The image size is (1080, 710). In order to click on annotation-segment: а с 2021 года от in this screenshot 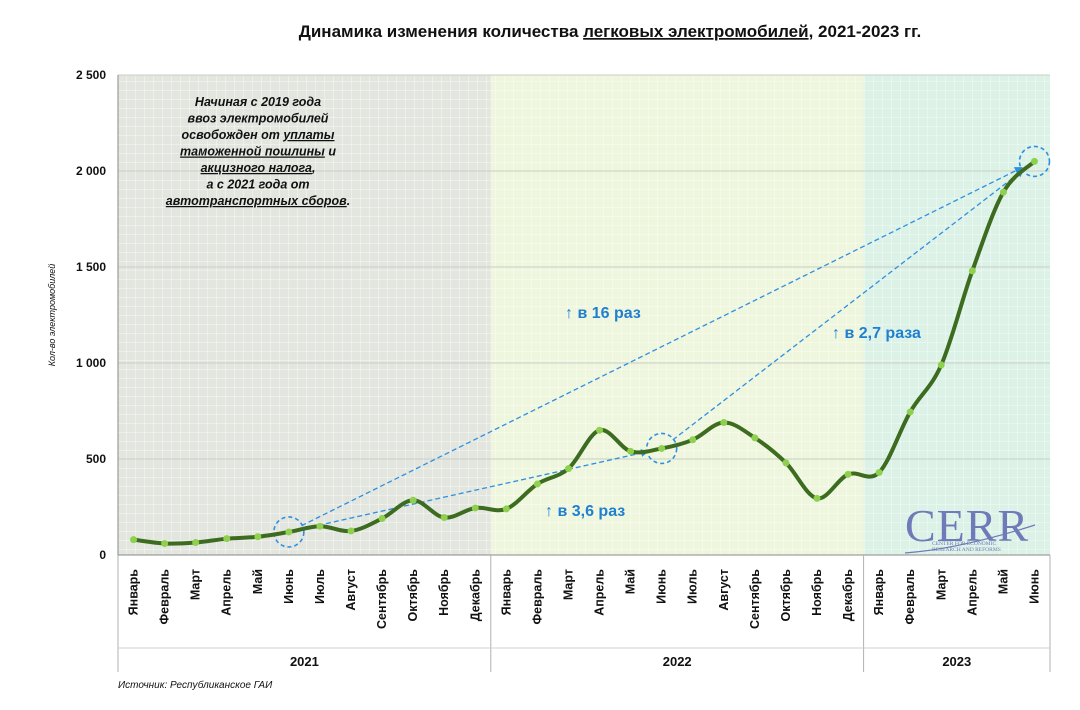, I will do `click(257, 185)`.